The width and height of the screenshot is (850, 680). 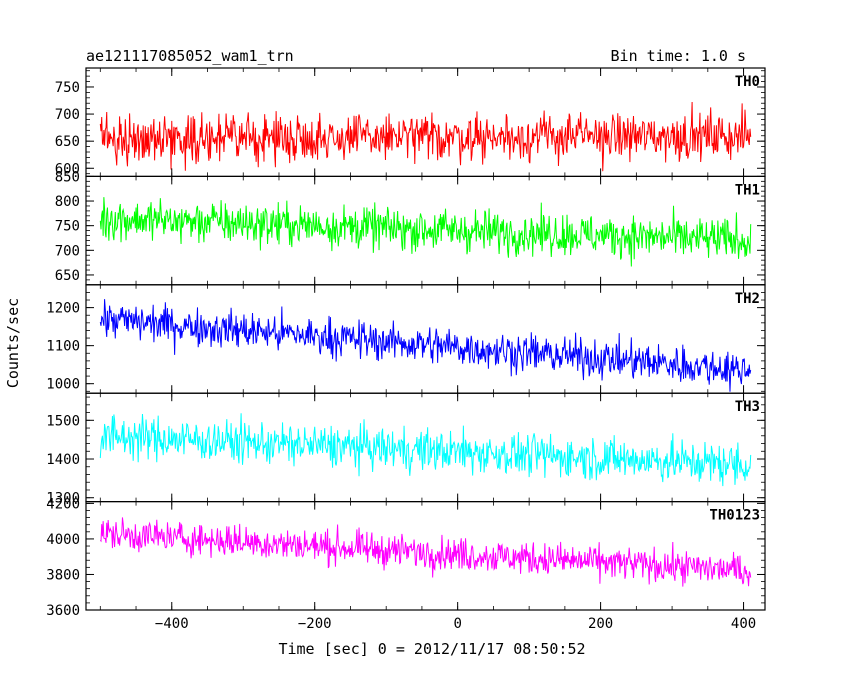 What do you see at coordinates (425, 450) in the screenshot?
I see `series-line-th3` at bounding box center [425, 450].